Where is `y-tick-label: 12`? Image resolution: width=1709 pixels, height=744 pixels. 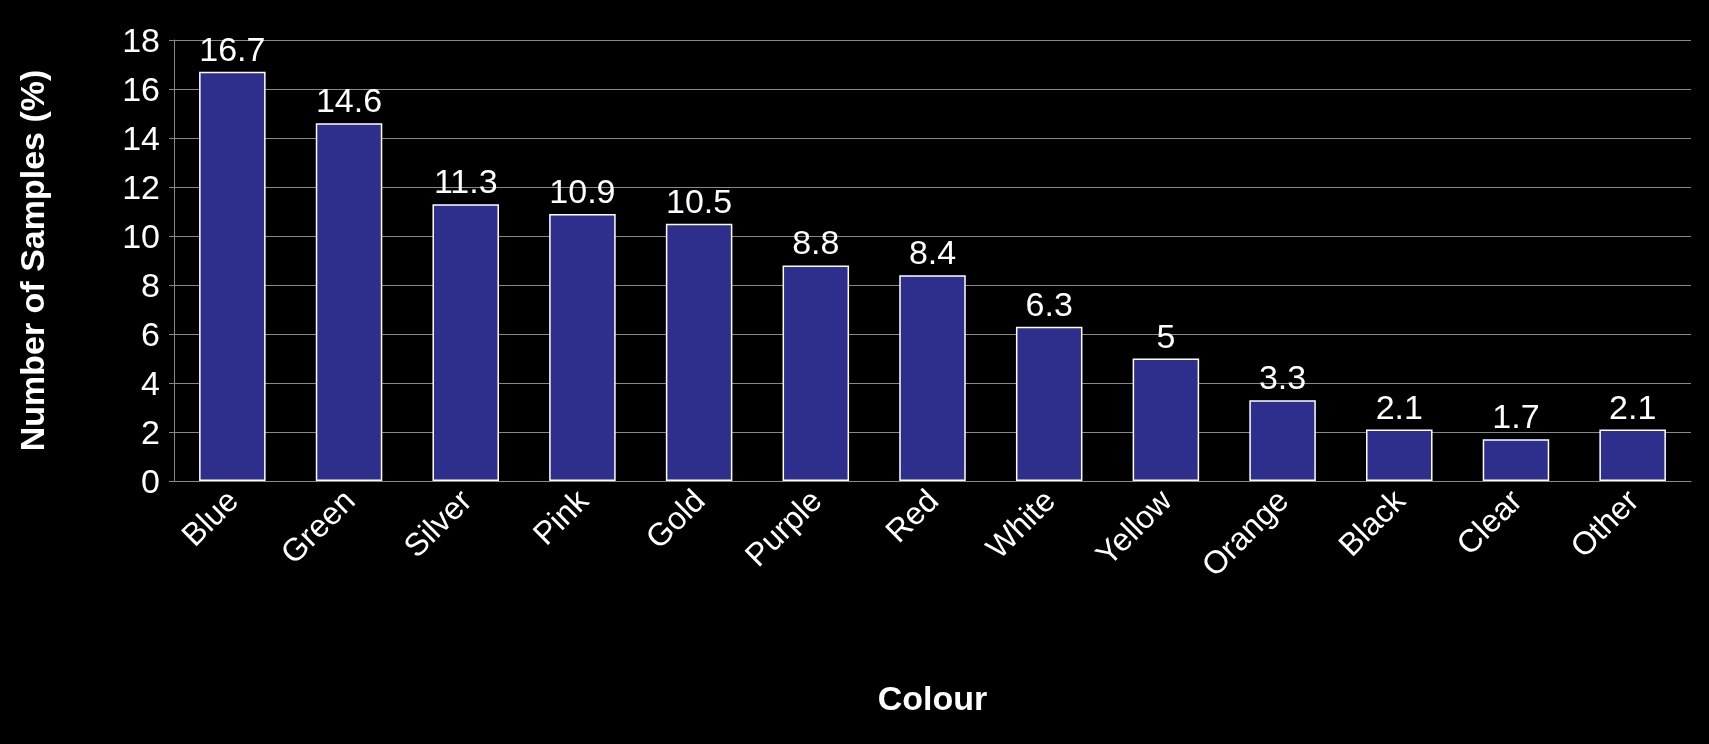
y-tick-label: 12 is located at coordinates (141, 187).